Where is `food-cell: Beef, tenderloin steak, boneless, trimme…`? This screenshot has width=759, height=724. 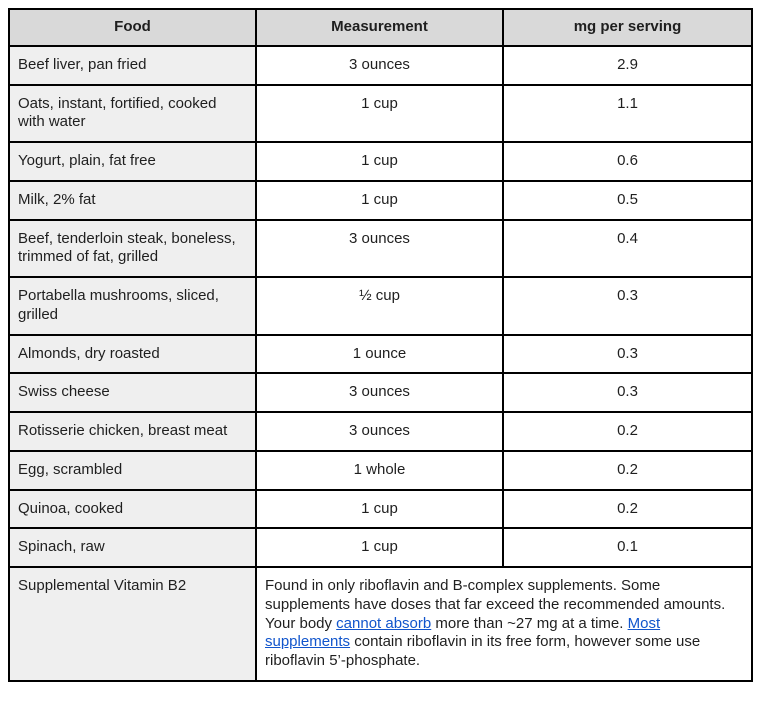
food-cell: Beef, tenderloin steak, boneless, trimme… is located at coordinates (132, 248).